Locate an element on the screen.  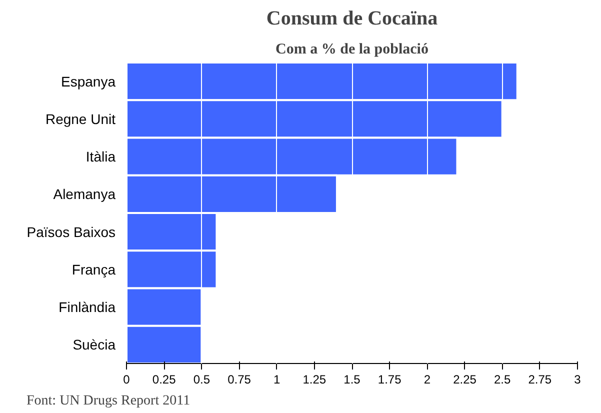
chart-title: Consum de Cocaïna is located at coordinates (352, 19).